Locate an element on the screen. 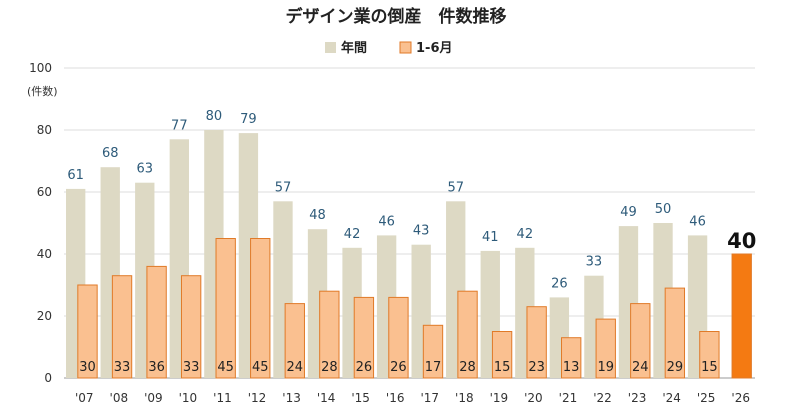  data-label-annual: 43 is located at coordinates (421, 231).